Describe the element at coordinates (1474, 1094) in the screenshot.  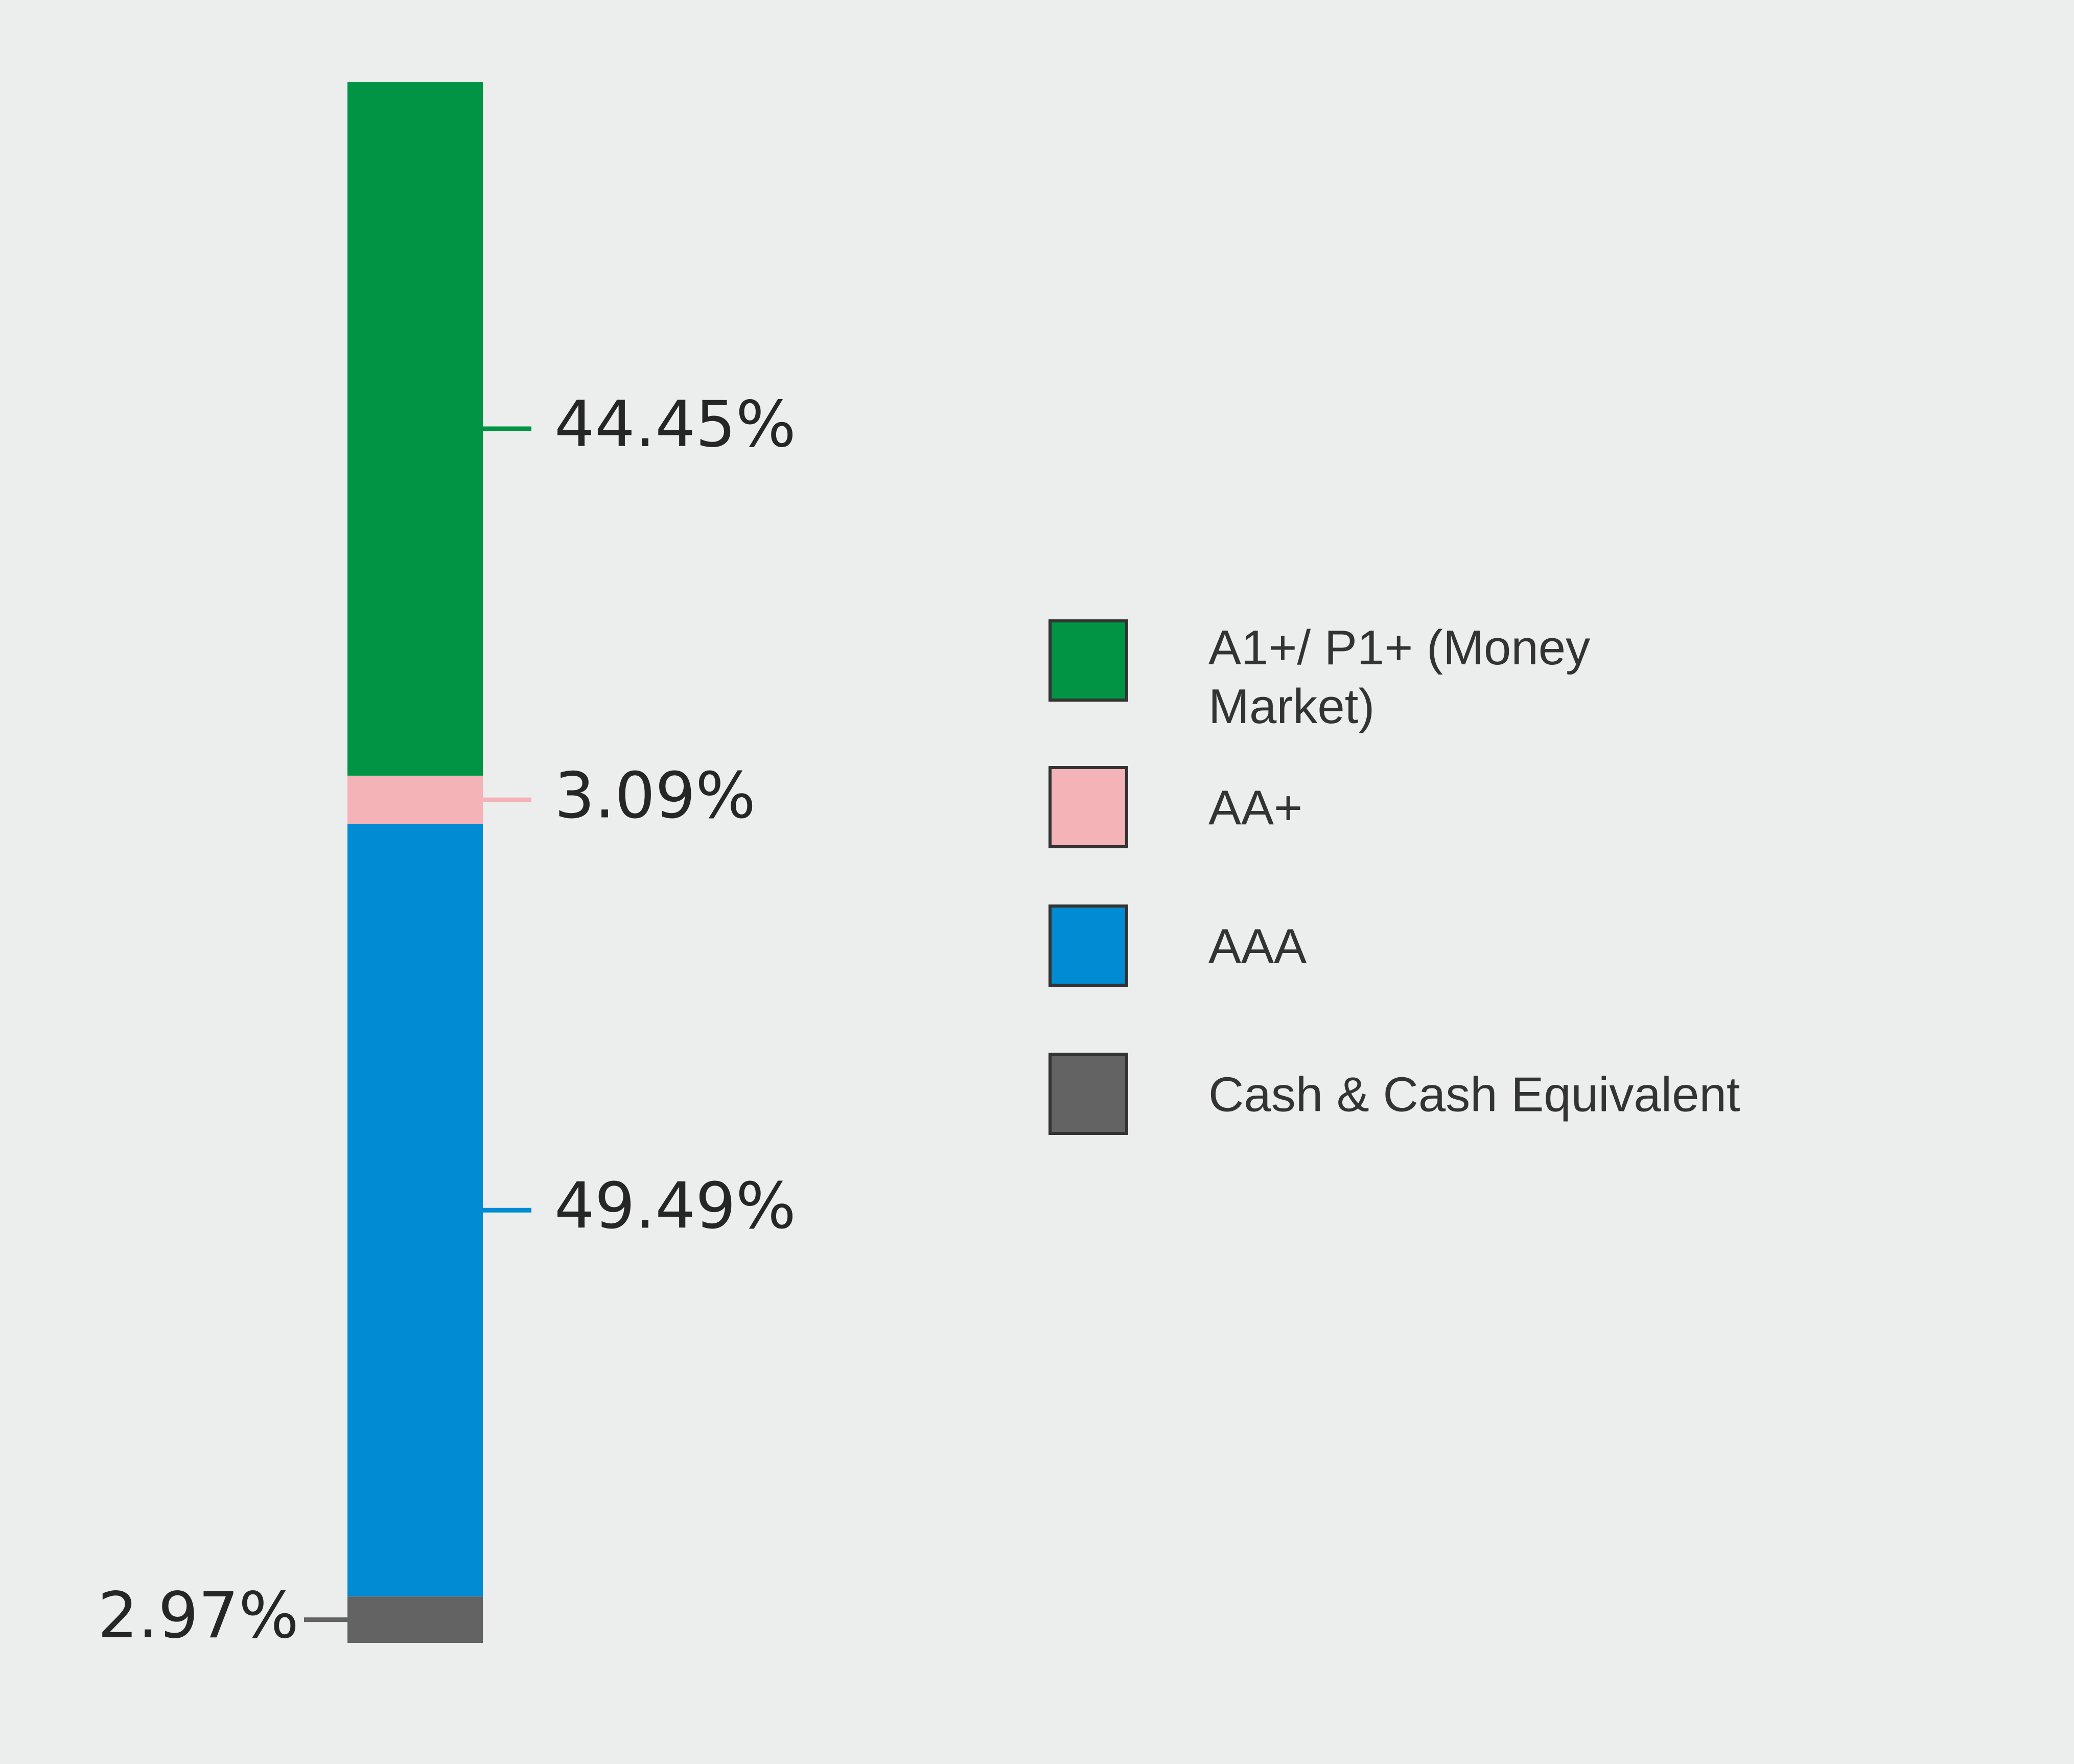
I see `legend-label-3-0: Cash & Cash Equivalent` at that location.